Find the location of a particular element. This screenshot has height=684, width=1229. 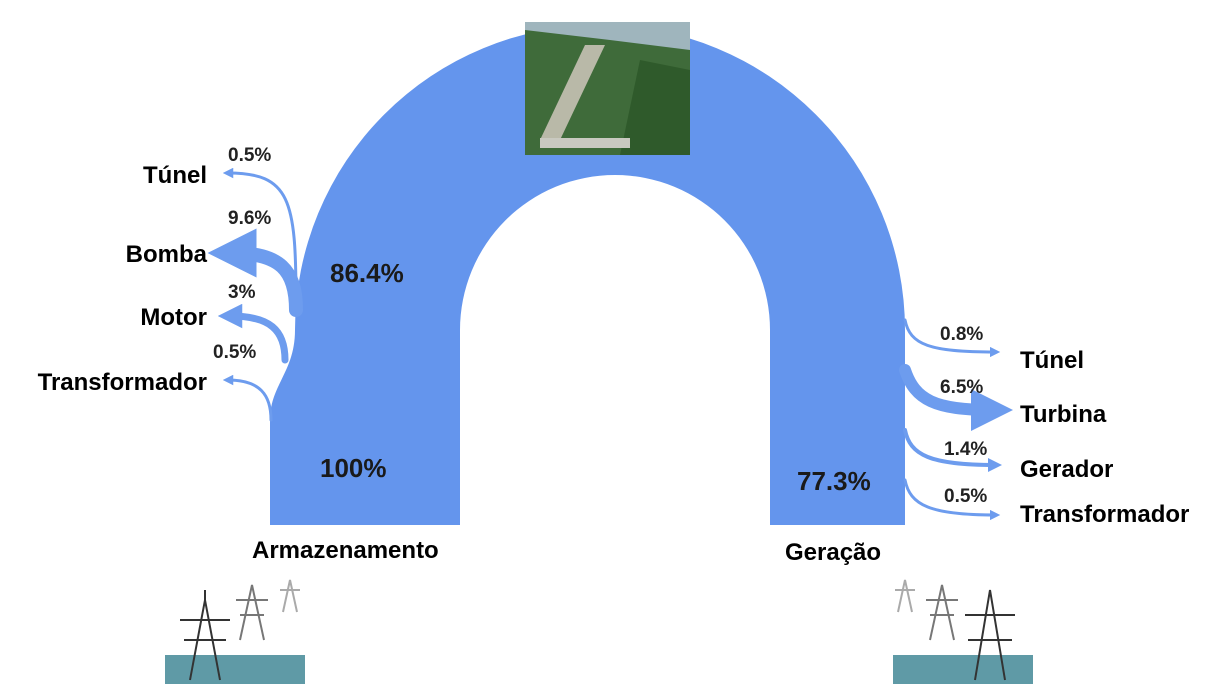

transmission-towers is located at coordinates (597, 630).